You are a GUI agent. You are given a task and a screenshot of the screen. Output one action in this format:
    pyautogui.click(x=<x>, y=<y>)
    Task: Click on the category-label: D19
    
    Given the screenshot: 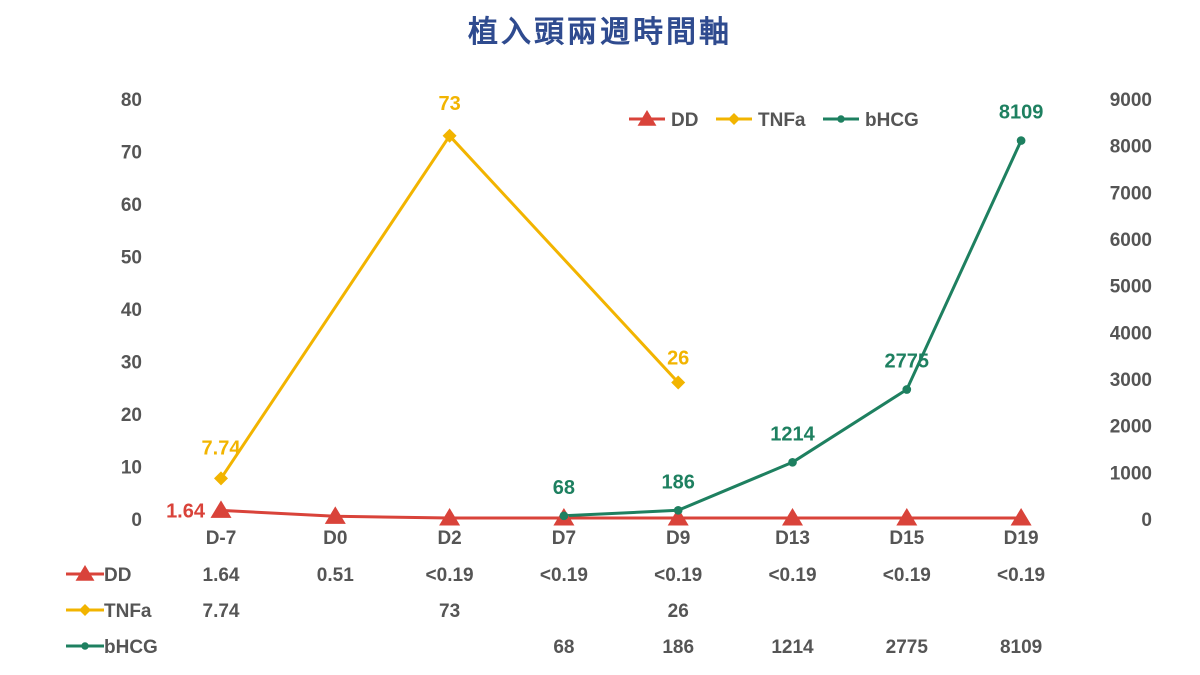 What is the action you would take?
    pyautogui.click(x=1021, y=538)
    